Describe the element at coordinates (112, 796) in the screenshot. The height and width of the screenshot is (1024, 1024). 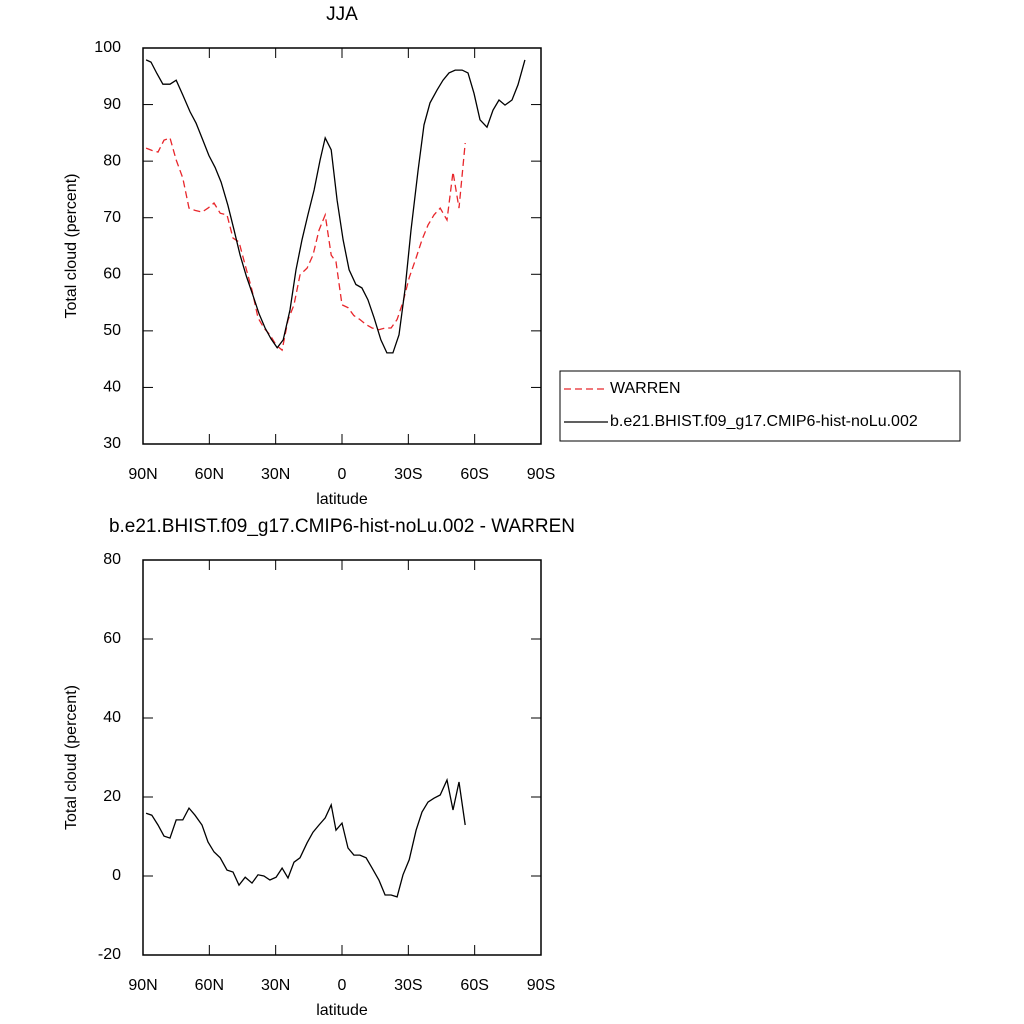
I see `y-tick-label: 20` at that location.